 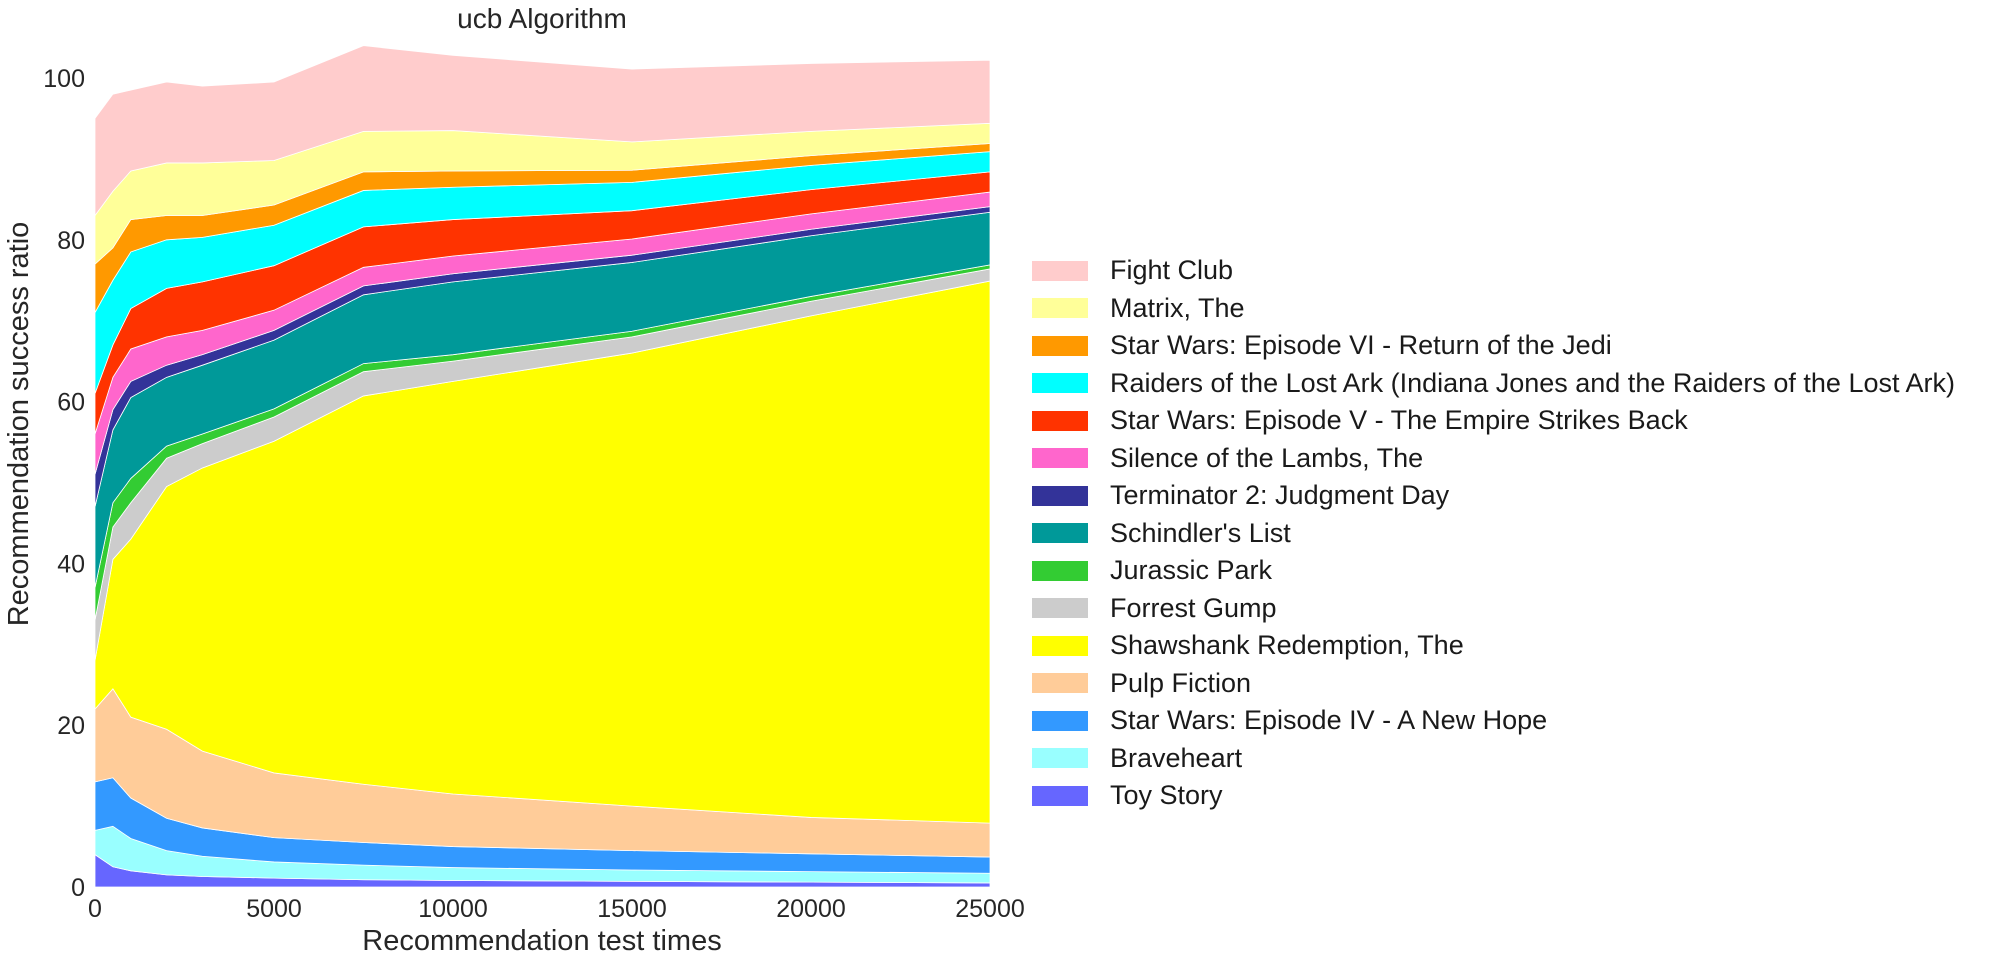 What do you see at coordinates (71, 564) in the screenshot?
I see `y-tick-label: 40` at bounding box center [71, 564].